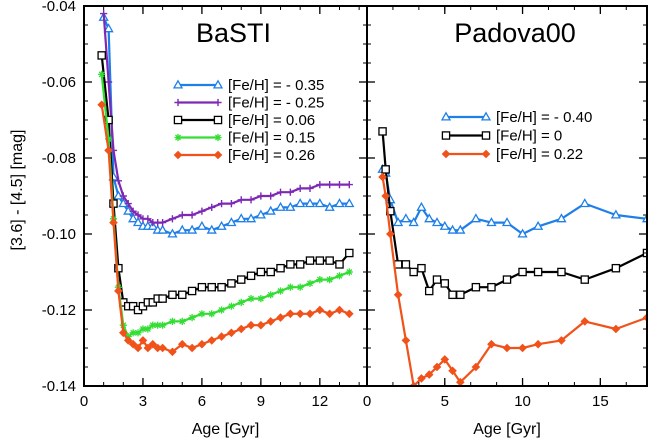 The width and height of the screenshot is (651, 442). I want to click on x-tick-label: 5, so click(445, 401).